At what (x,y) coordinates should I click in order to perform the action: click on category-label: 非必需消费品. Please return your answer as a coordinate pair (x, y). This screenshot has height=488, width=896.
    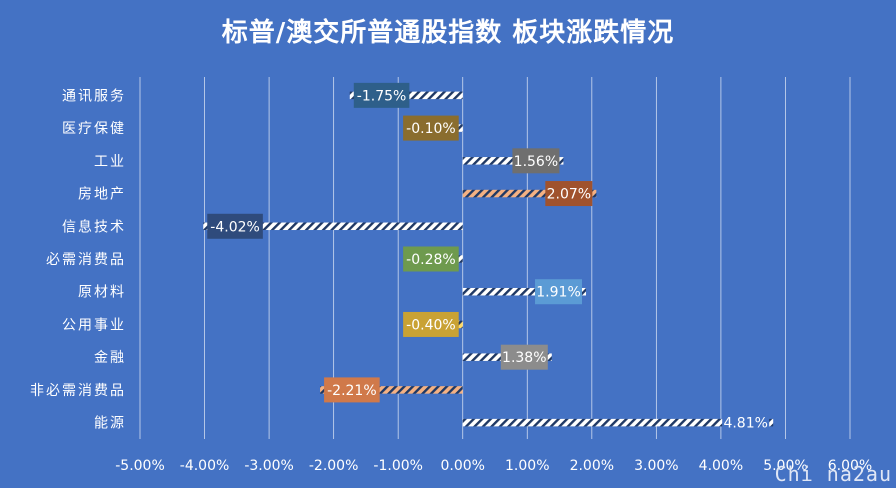
    Looking at the image, I should click on (78, 391).